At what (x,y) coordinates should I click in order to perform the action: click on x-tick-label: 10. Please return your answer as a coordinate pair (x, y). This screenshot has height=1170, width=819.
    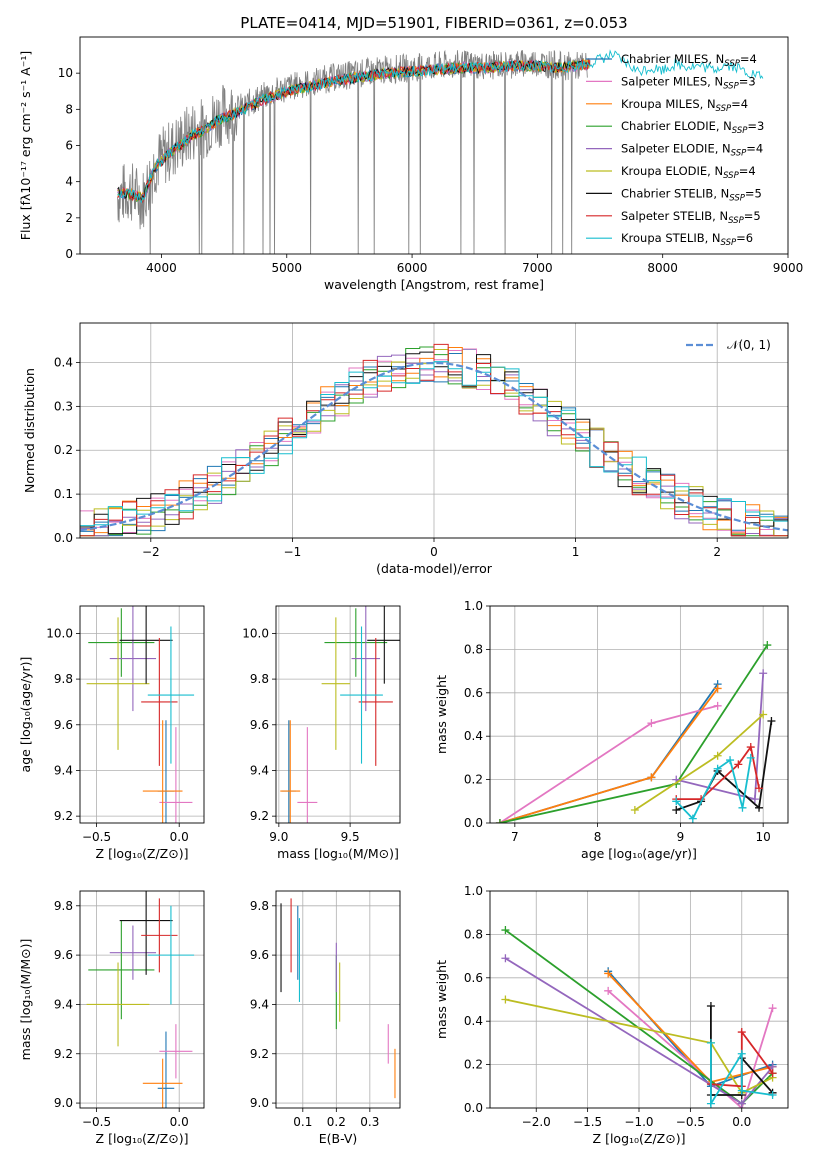
    Looking at the image, I should click on (763, 837).